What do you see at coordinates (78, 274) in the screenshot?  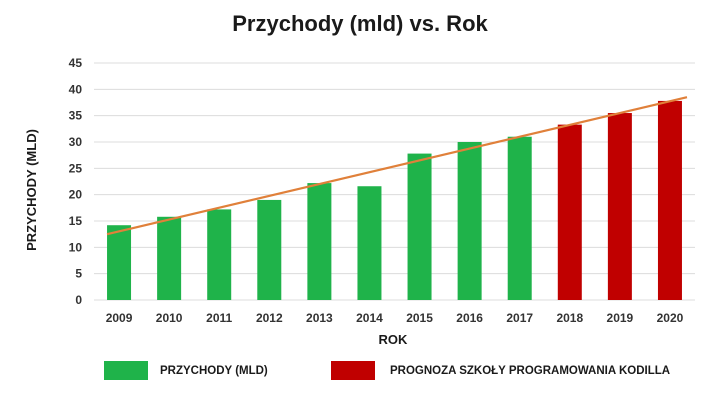 I see `y-tick-5: 5` at bounding box center [78, 274].